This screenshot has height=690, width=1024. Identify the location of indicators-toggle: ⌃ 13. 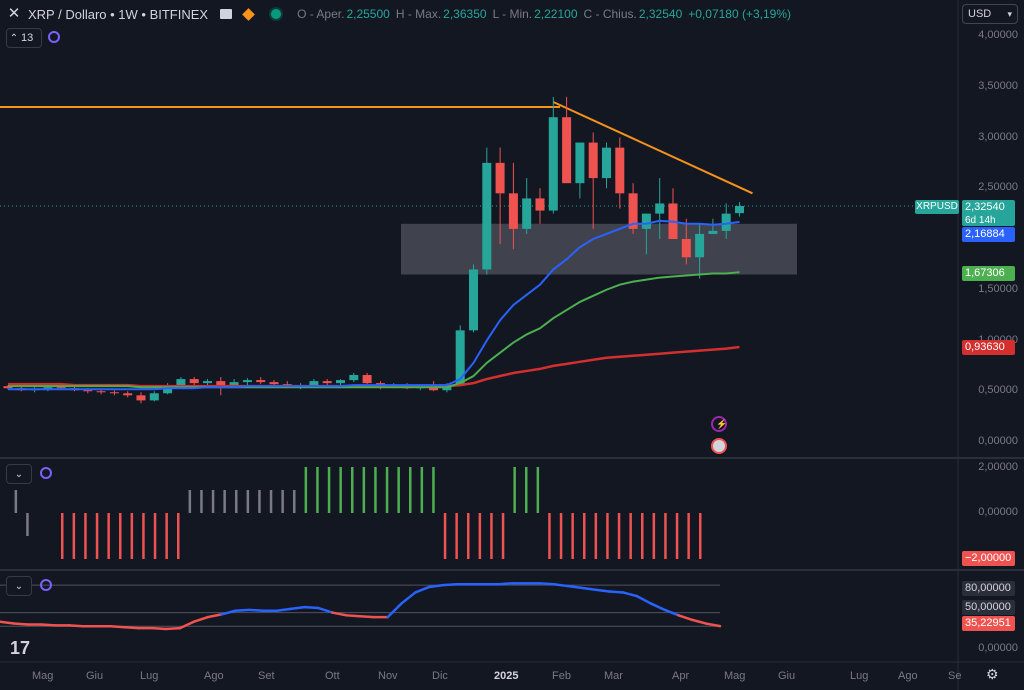
(24, 38).